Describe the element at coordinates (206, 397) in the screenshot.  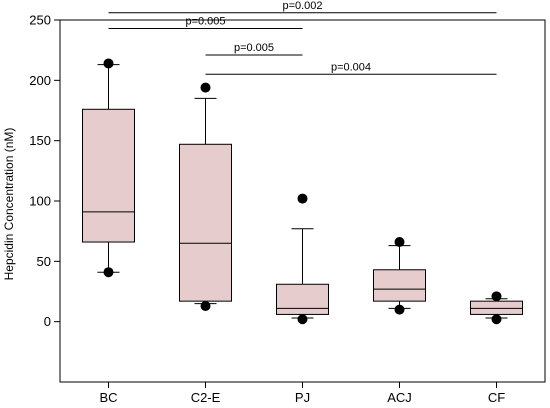
I see `x-tick-label: C2-E` at that location.